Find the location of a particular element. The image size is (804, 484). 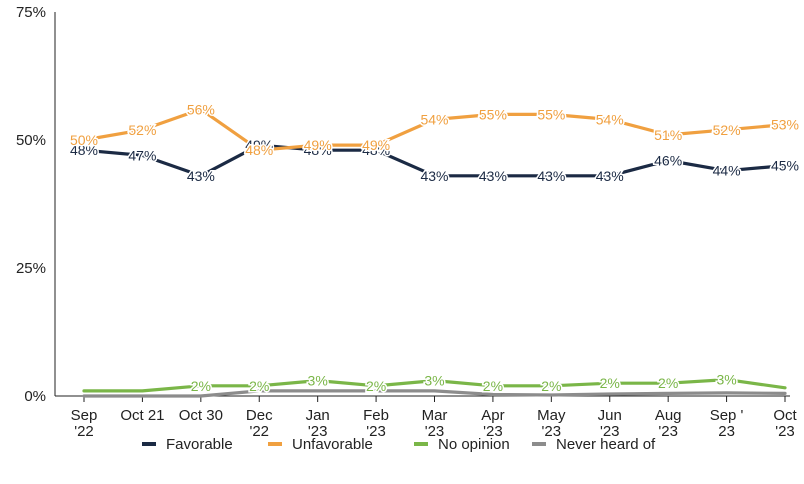

legend-label: No opinion is located at coordinates (474, 444).